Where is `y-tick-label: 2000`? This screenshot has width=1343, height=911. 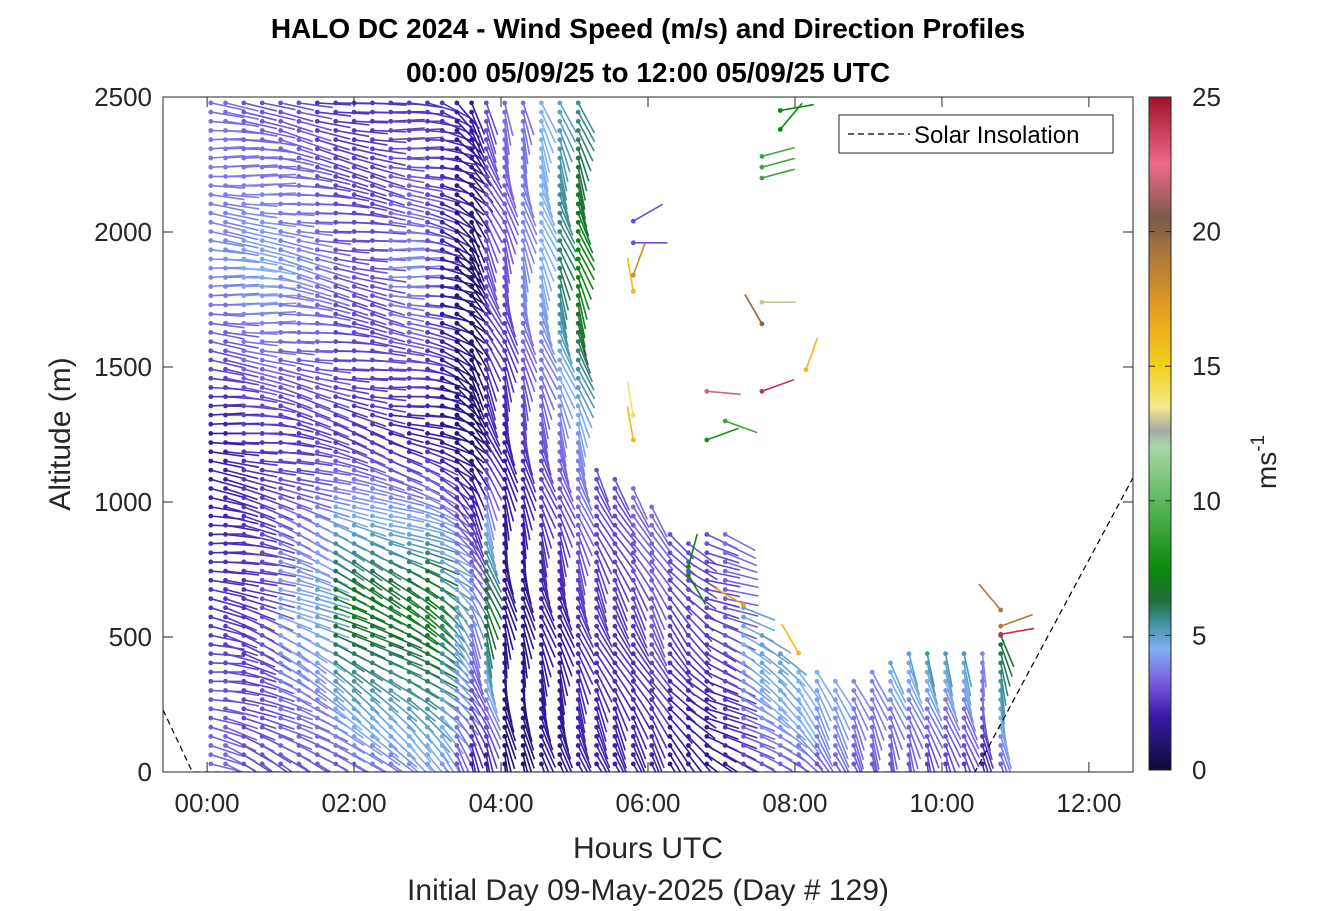 y-tick-label: 2000 is located at coordinates (123, 232).